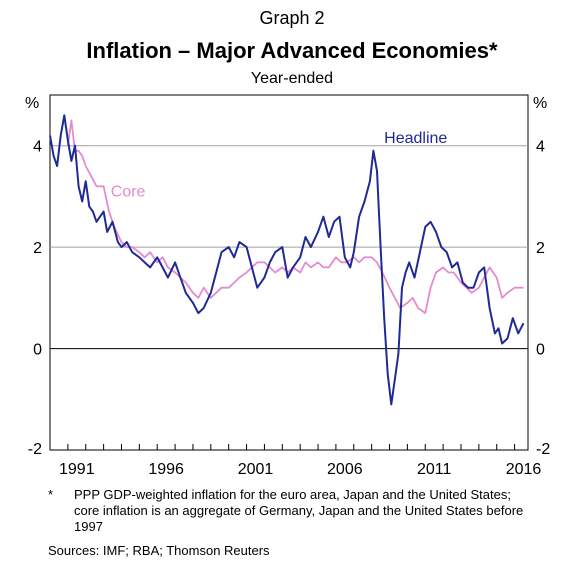 The image size is (584, 565). Describe the element at coordinates (256, 469) in the screenshot. I see `x-tick-label: 2001` at that location.